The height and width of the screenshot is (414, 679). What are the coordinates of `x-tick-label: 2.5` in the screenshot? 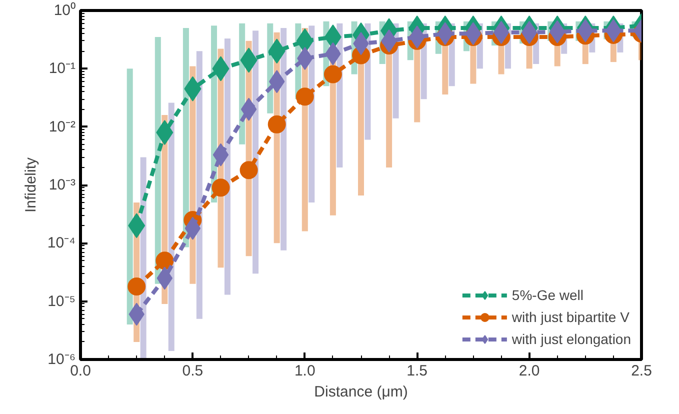 It's located at (641, 371).